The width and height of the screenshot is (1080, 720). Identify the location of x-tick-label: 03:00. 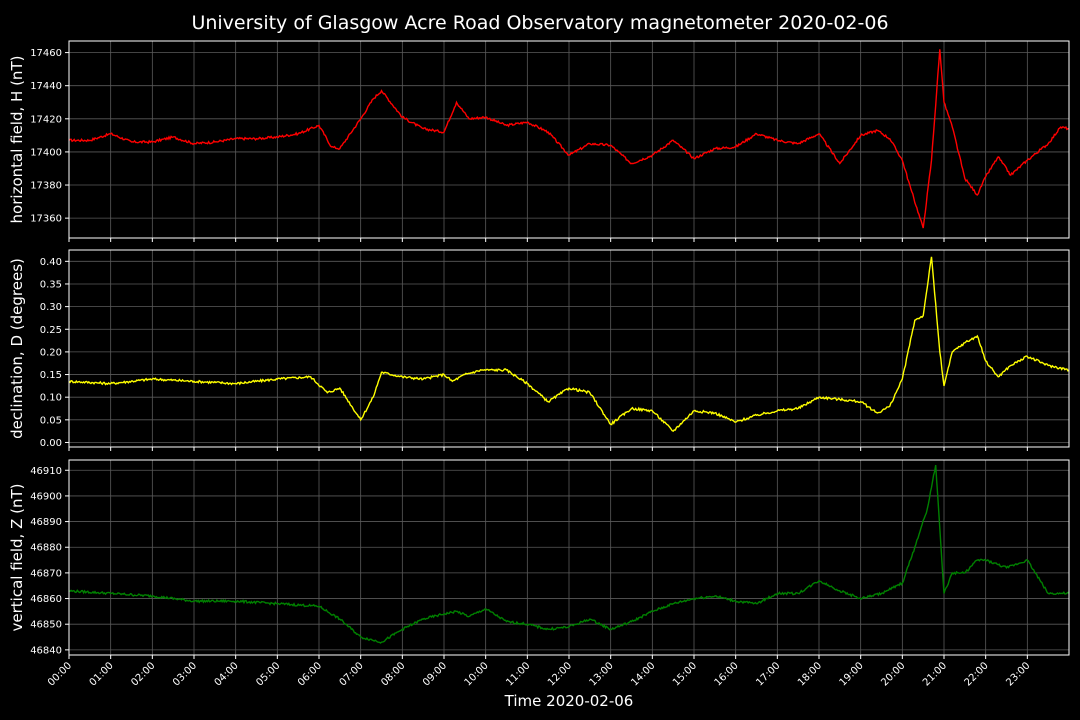
(185, 674).